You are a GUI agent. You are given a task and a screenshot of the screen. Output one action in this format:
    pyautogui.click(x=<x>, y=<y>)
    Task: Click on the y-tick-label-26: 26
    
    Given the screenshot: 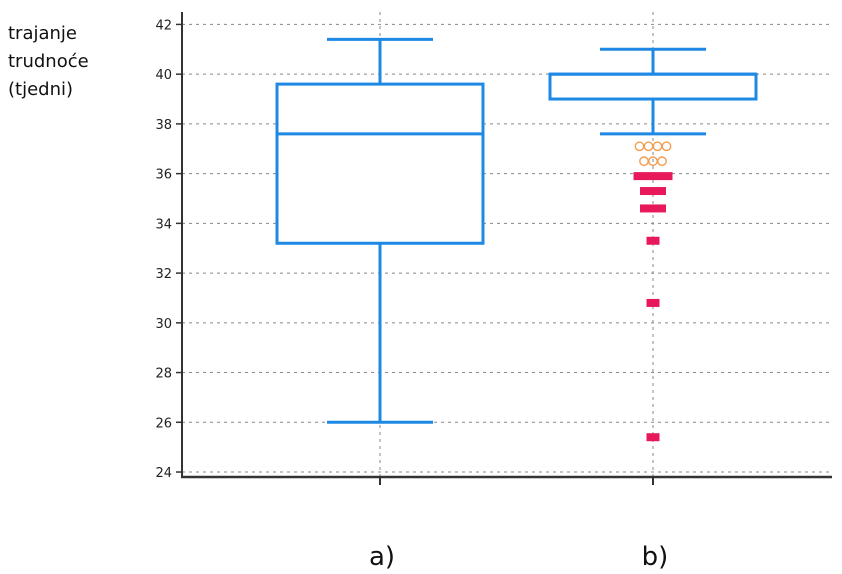 What is the action you would take?
    pyautogui.click(x=163, y=423)
    